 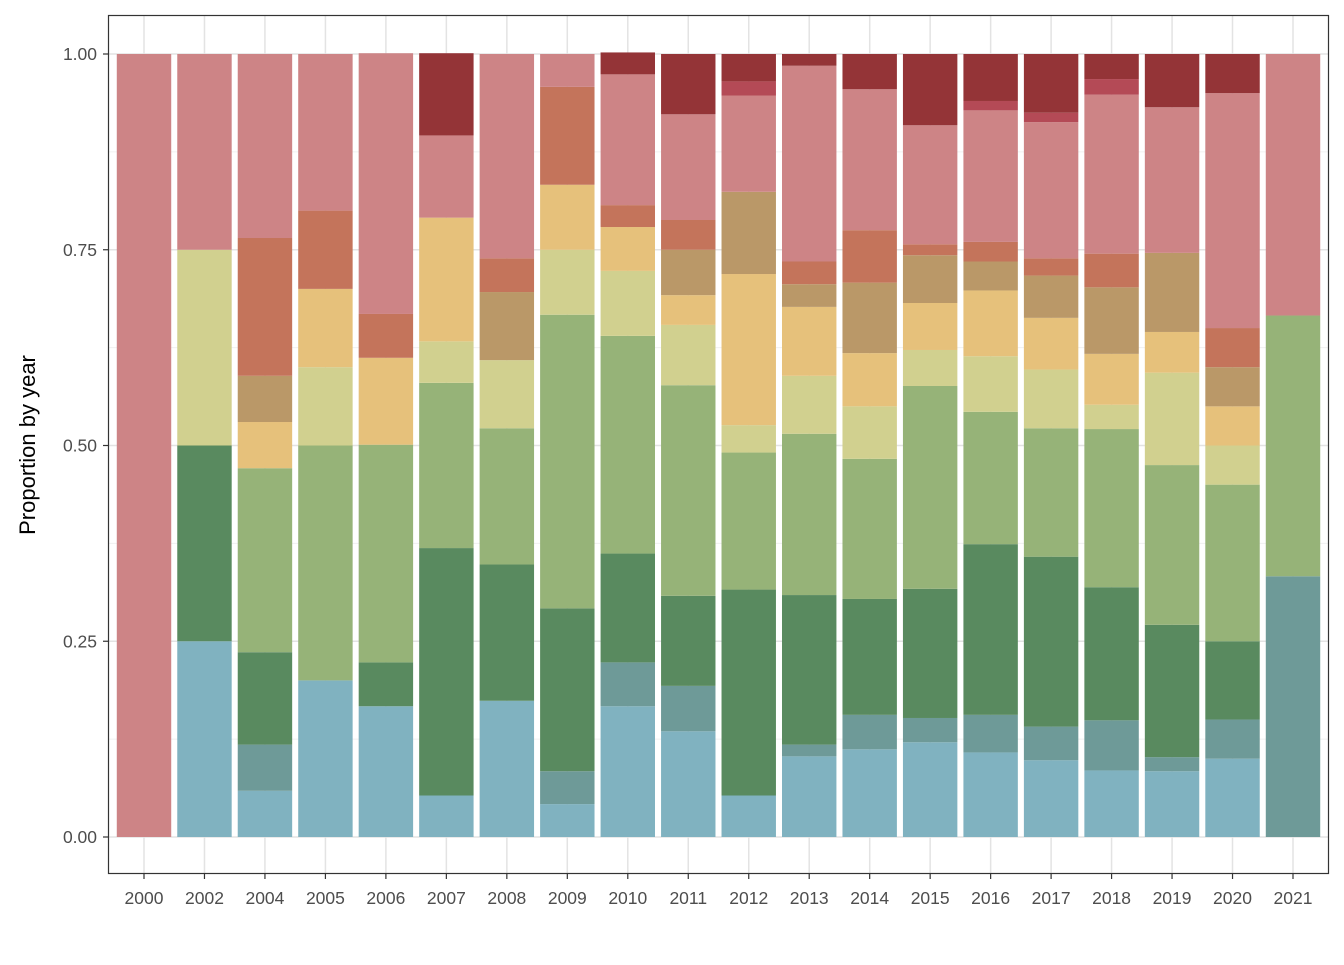 What do you see at coordinates (1051, 898) in the screenshot?
I see `x-tick-label: 2017` at bounding box center [1051, 898].